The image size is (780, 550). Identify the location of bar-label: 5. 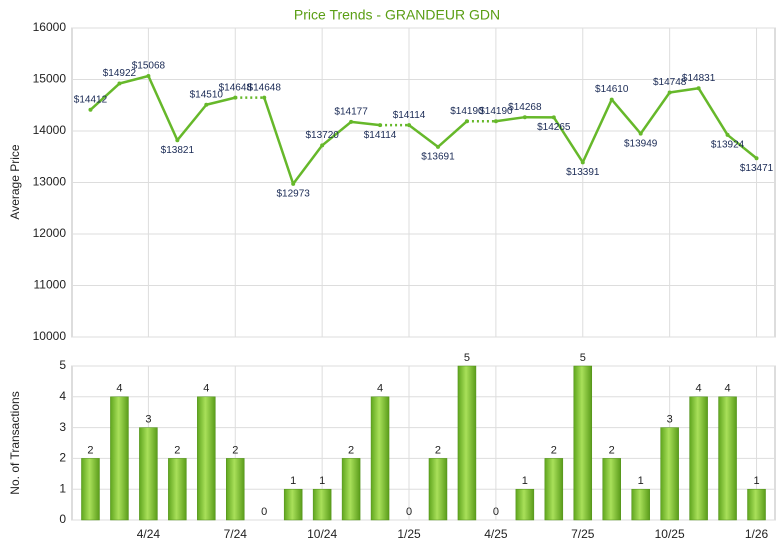
(467, 358).